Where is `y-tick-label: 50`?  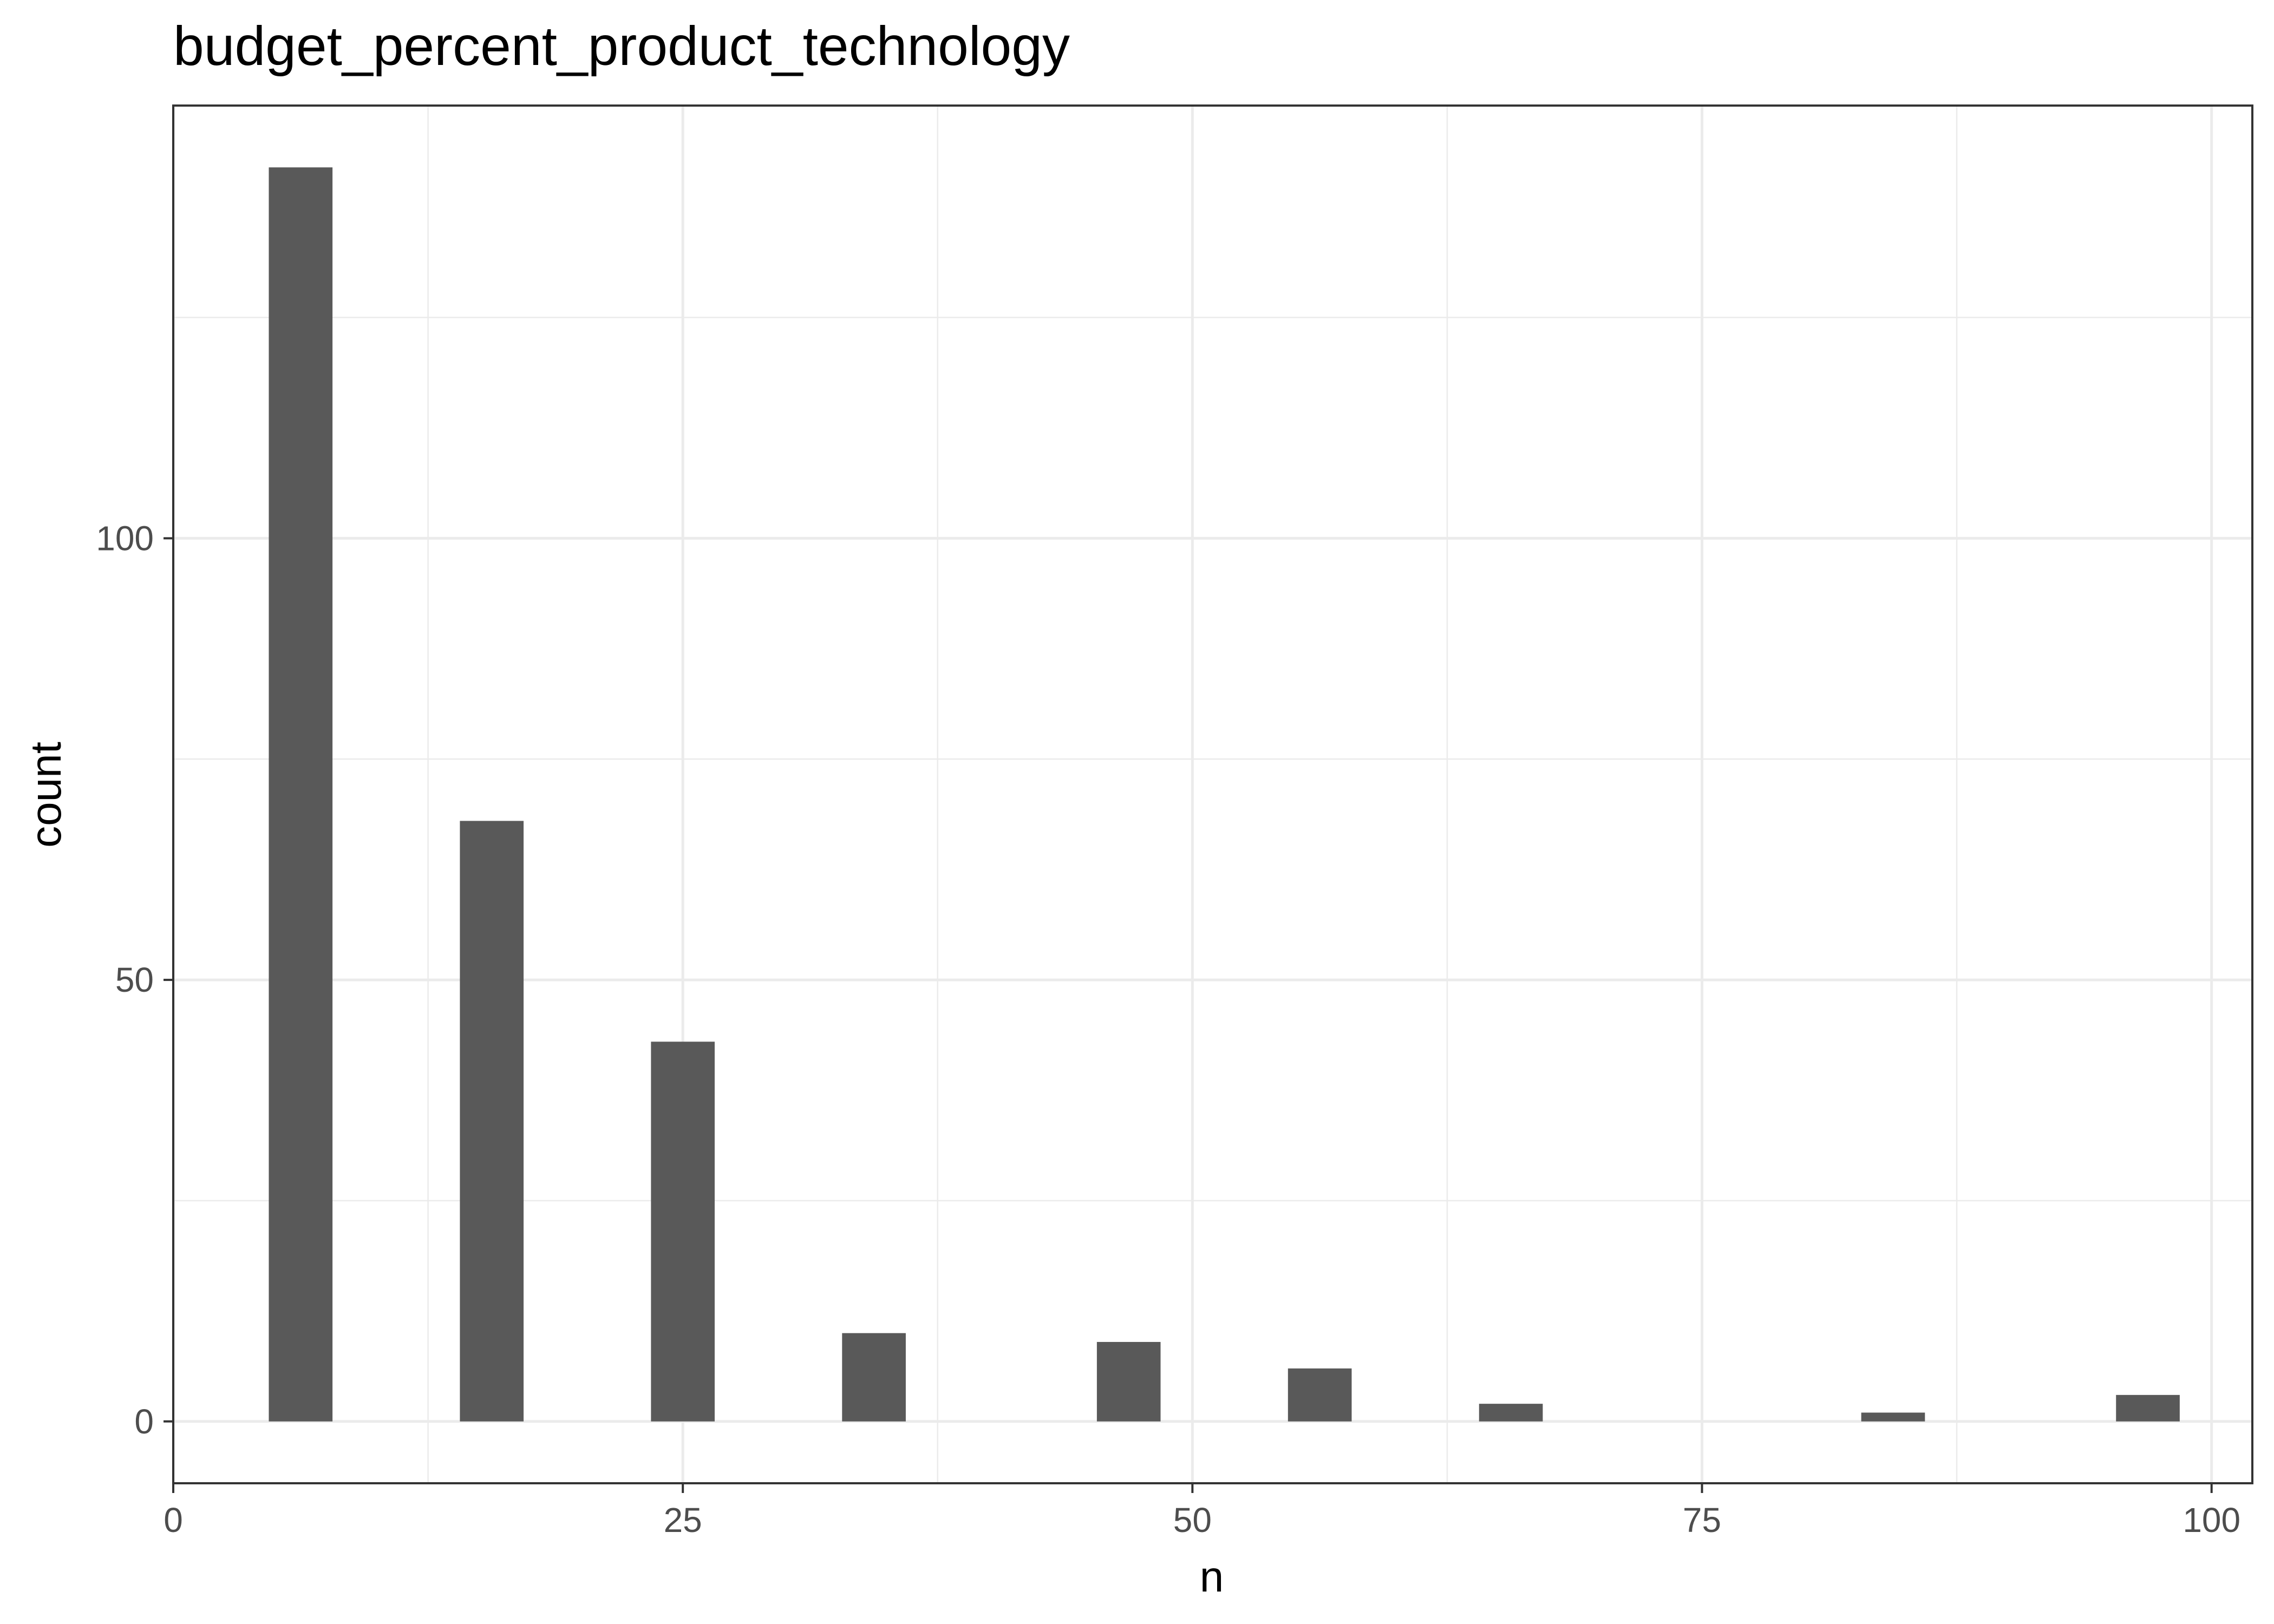 y-tick-label: 50 is located at coordinates (135, 980).